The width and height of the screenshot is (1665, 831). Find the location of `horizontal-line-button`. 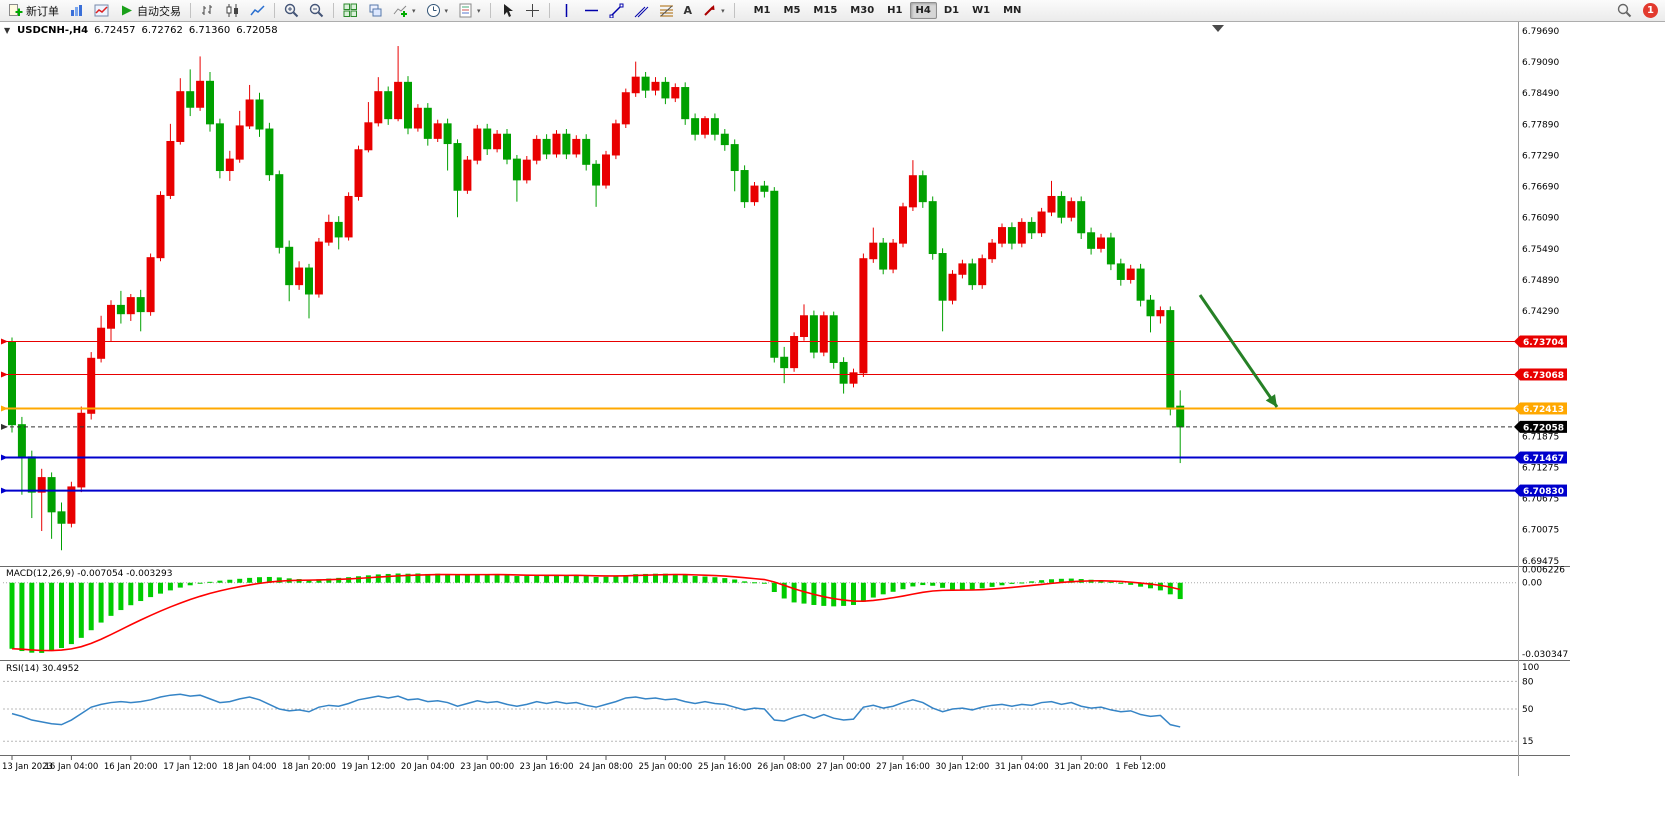

horizontal-line-button is located at coordinates (591, 10).